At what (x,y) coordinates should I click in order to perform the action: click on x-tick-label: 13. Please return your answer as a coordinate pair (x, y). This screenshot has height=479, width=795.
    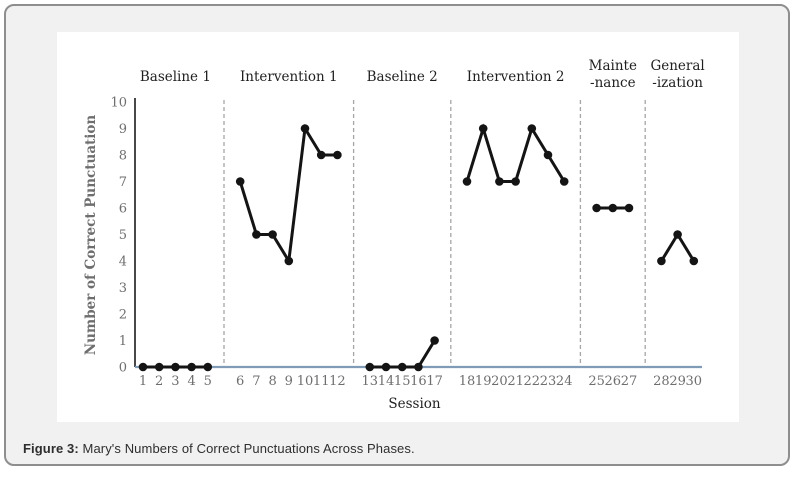
    Looking at the image, I should click on (370, 381).